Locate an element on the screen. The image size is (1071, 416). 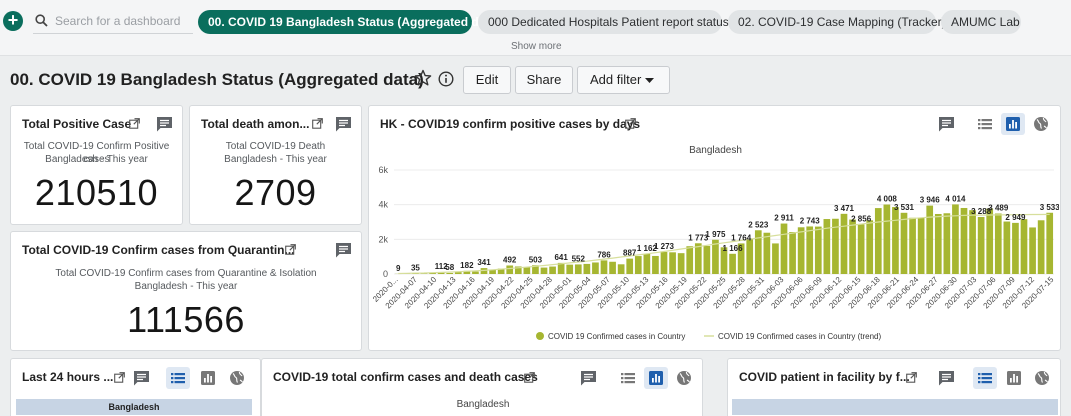
show-more-link: Show more is located at coordinates (536, 46).